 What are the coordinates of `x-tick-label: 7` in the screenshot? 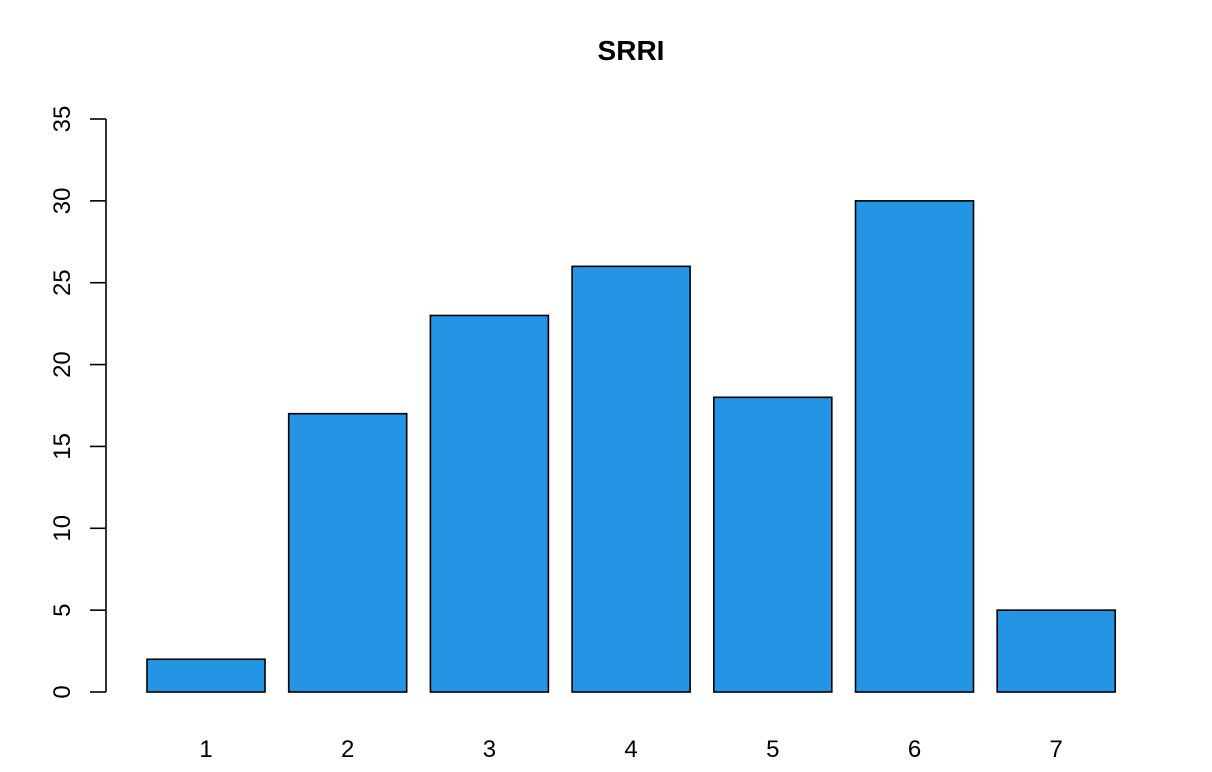 It's located at (1056, 749).